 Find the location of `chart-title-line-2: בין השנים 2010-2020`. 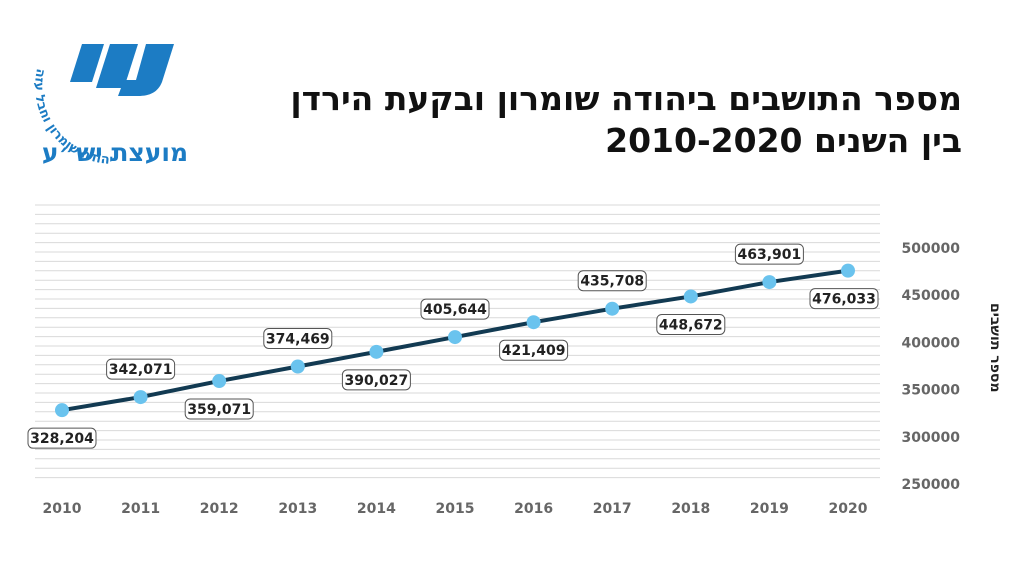

chart-title-line-2: בין השנים 2010-2020 is located at coordinates (783, 140).